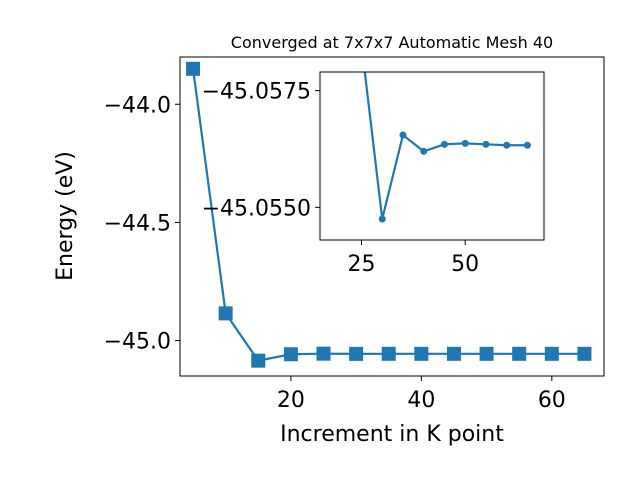 Image resolution: width=640 pixels, height=480 pixels. I want to click on inset-y-tick-label: −45.0550, so click(256, 208).